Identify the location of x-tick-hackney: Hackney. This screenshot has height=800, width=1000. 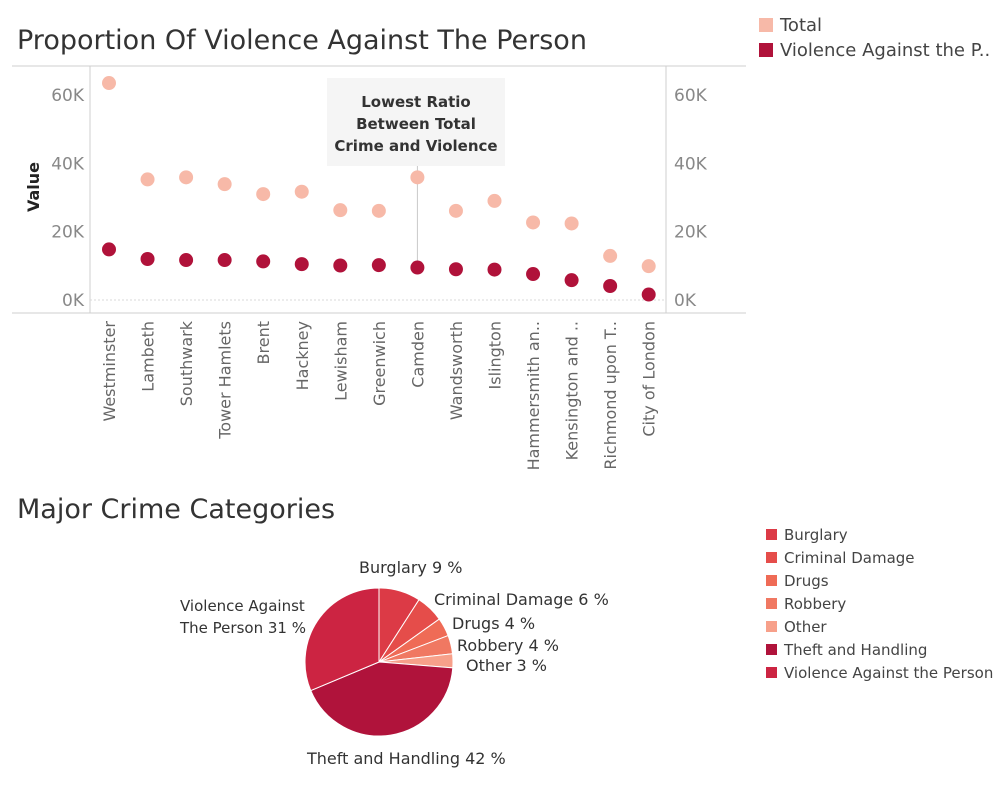
(302, 355).